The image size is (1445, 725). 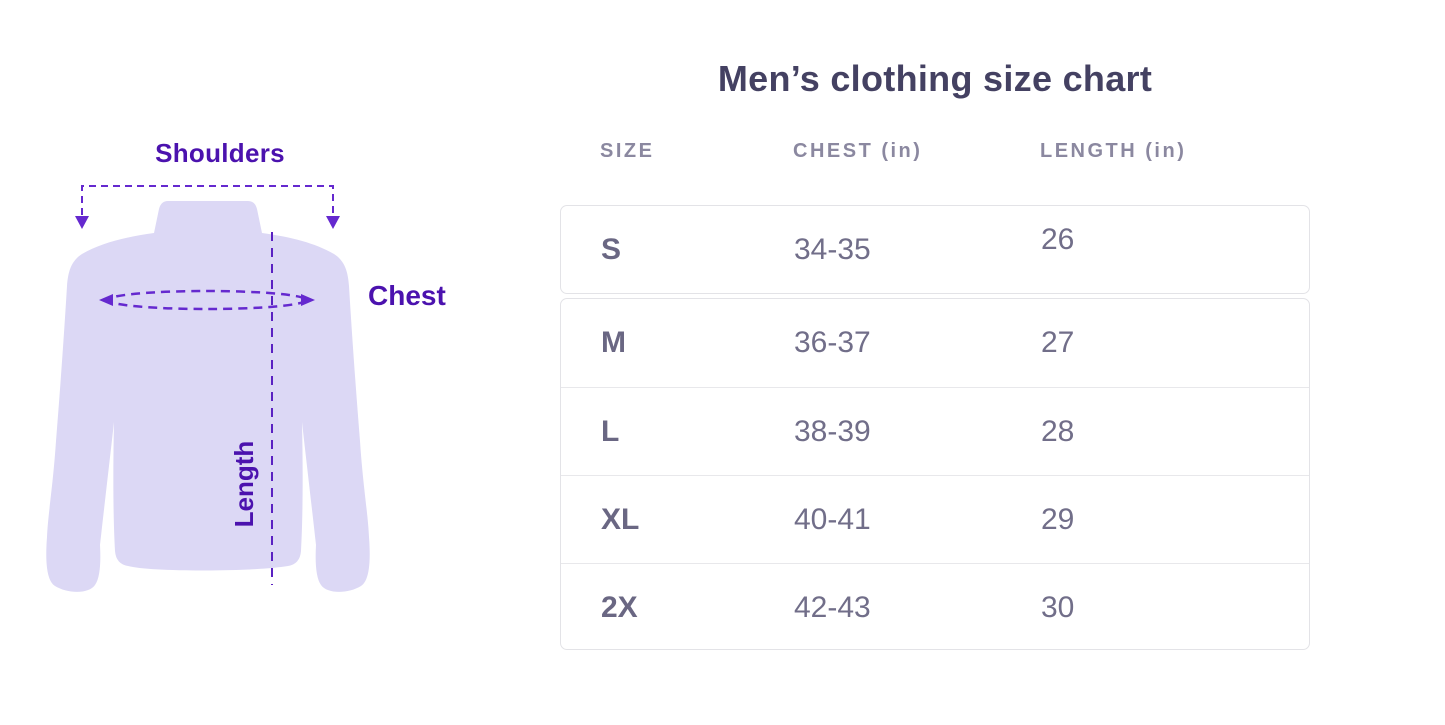 I want to click on size-cell: L, so click(x=610, y=431).